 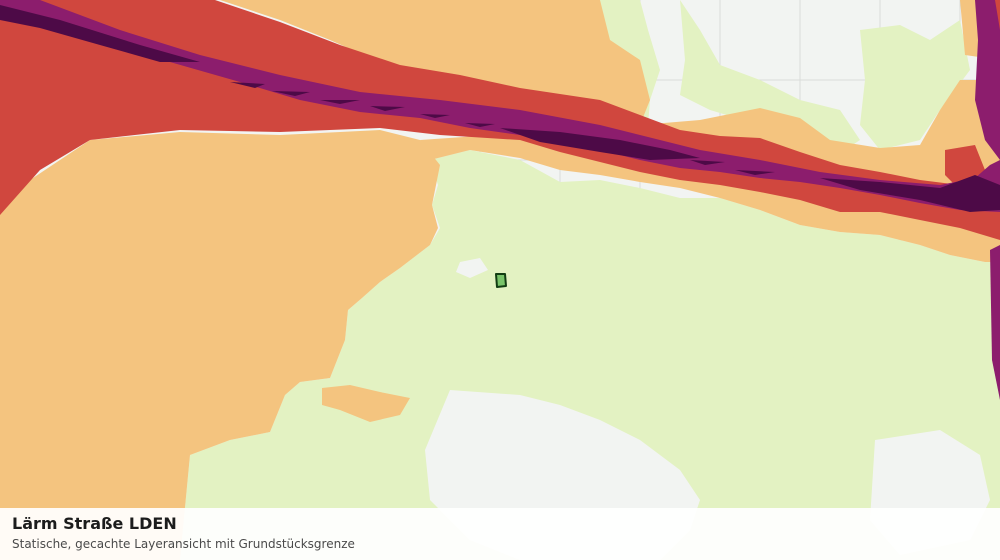 I want to click on property-parcel, so click(x=501, y=280).